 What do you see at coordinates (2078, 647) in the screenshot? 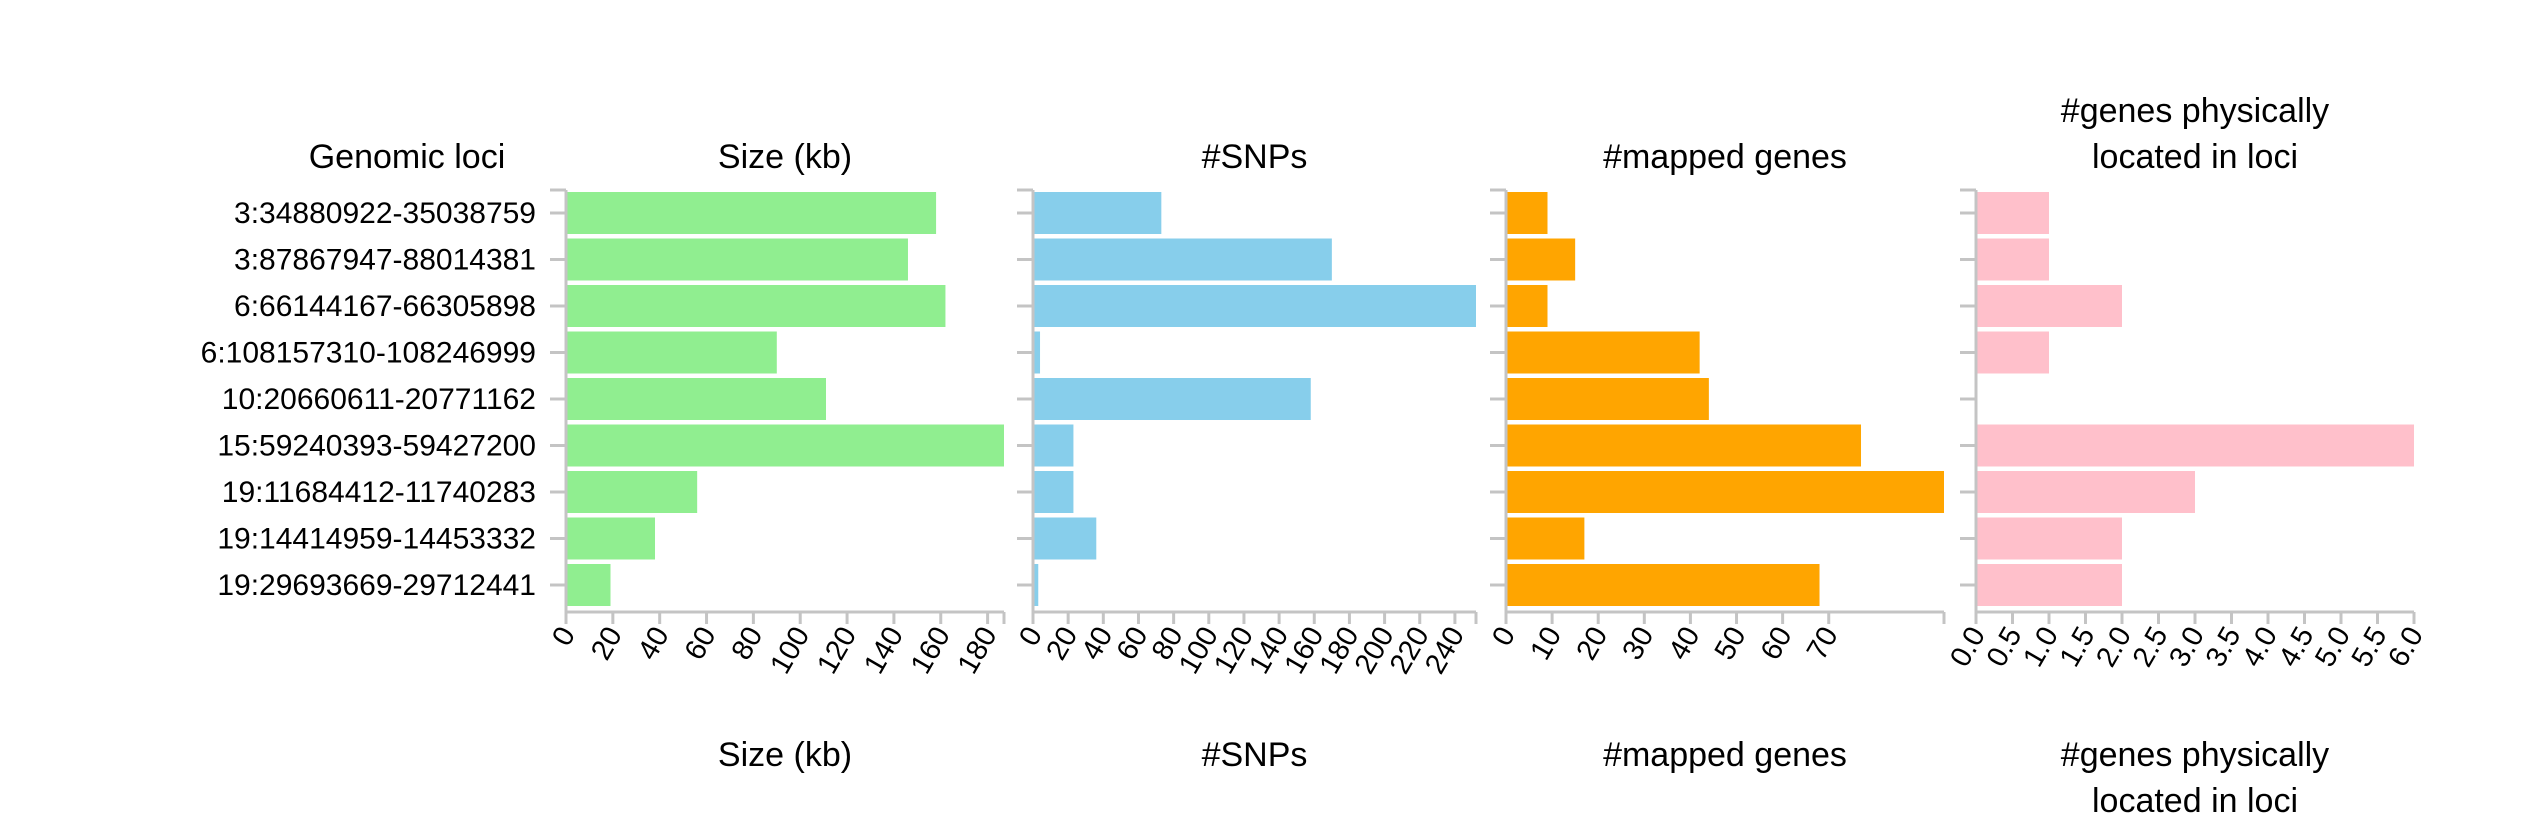
I see `x-tick-label: 1.5` at bounding box center [2078, 647].